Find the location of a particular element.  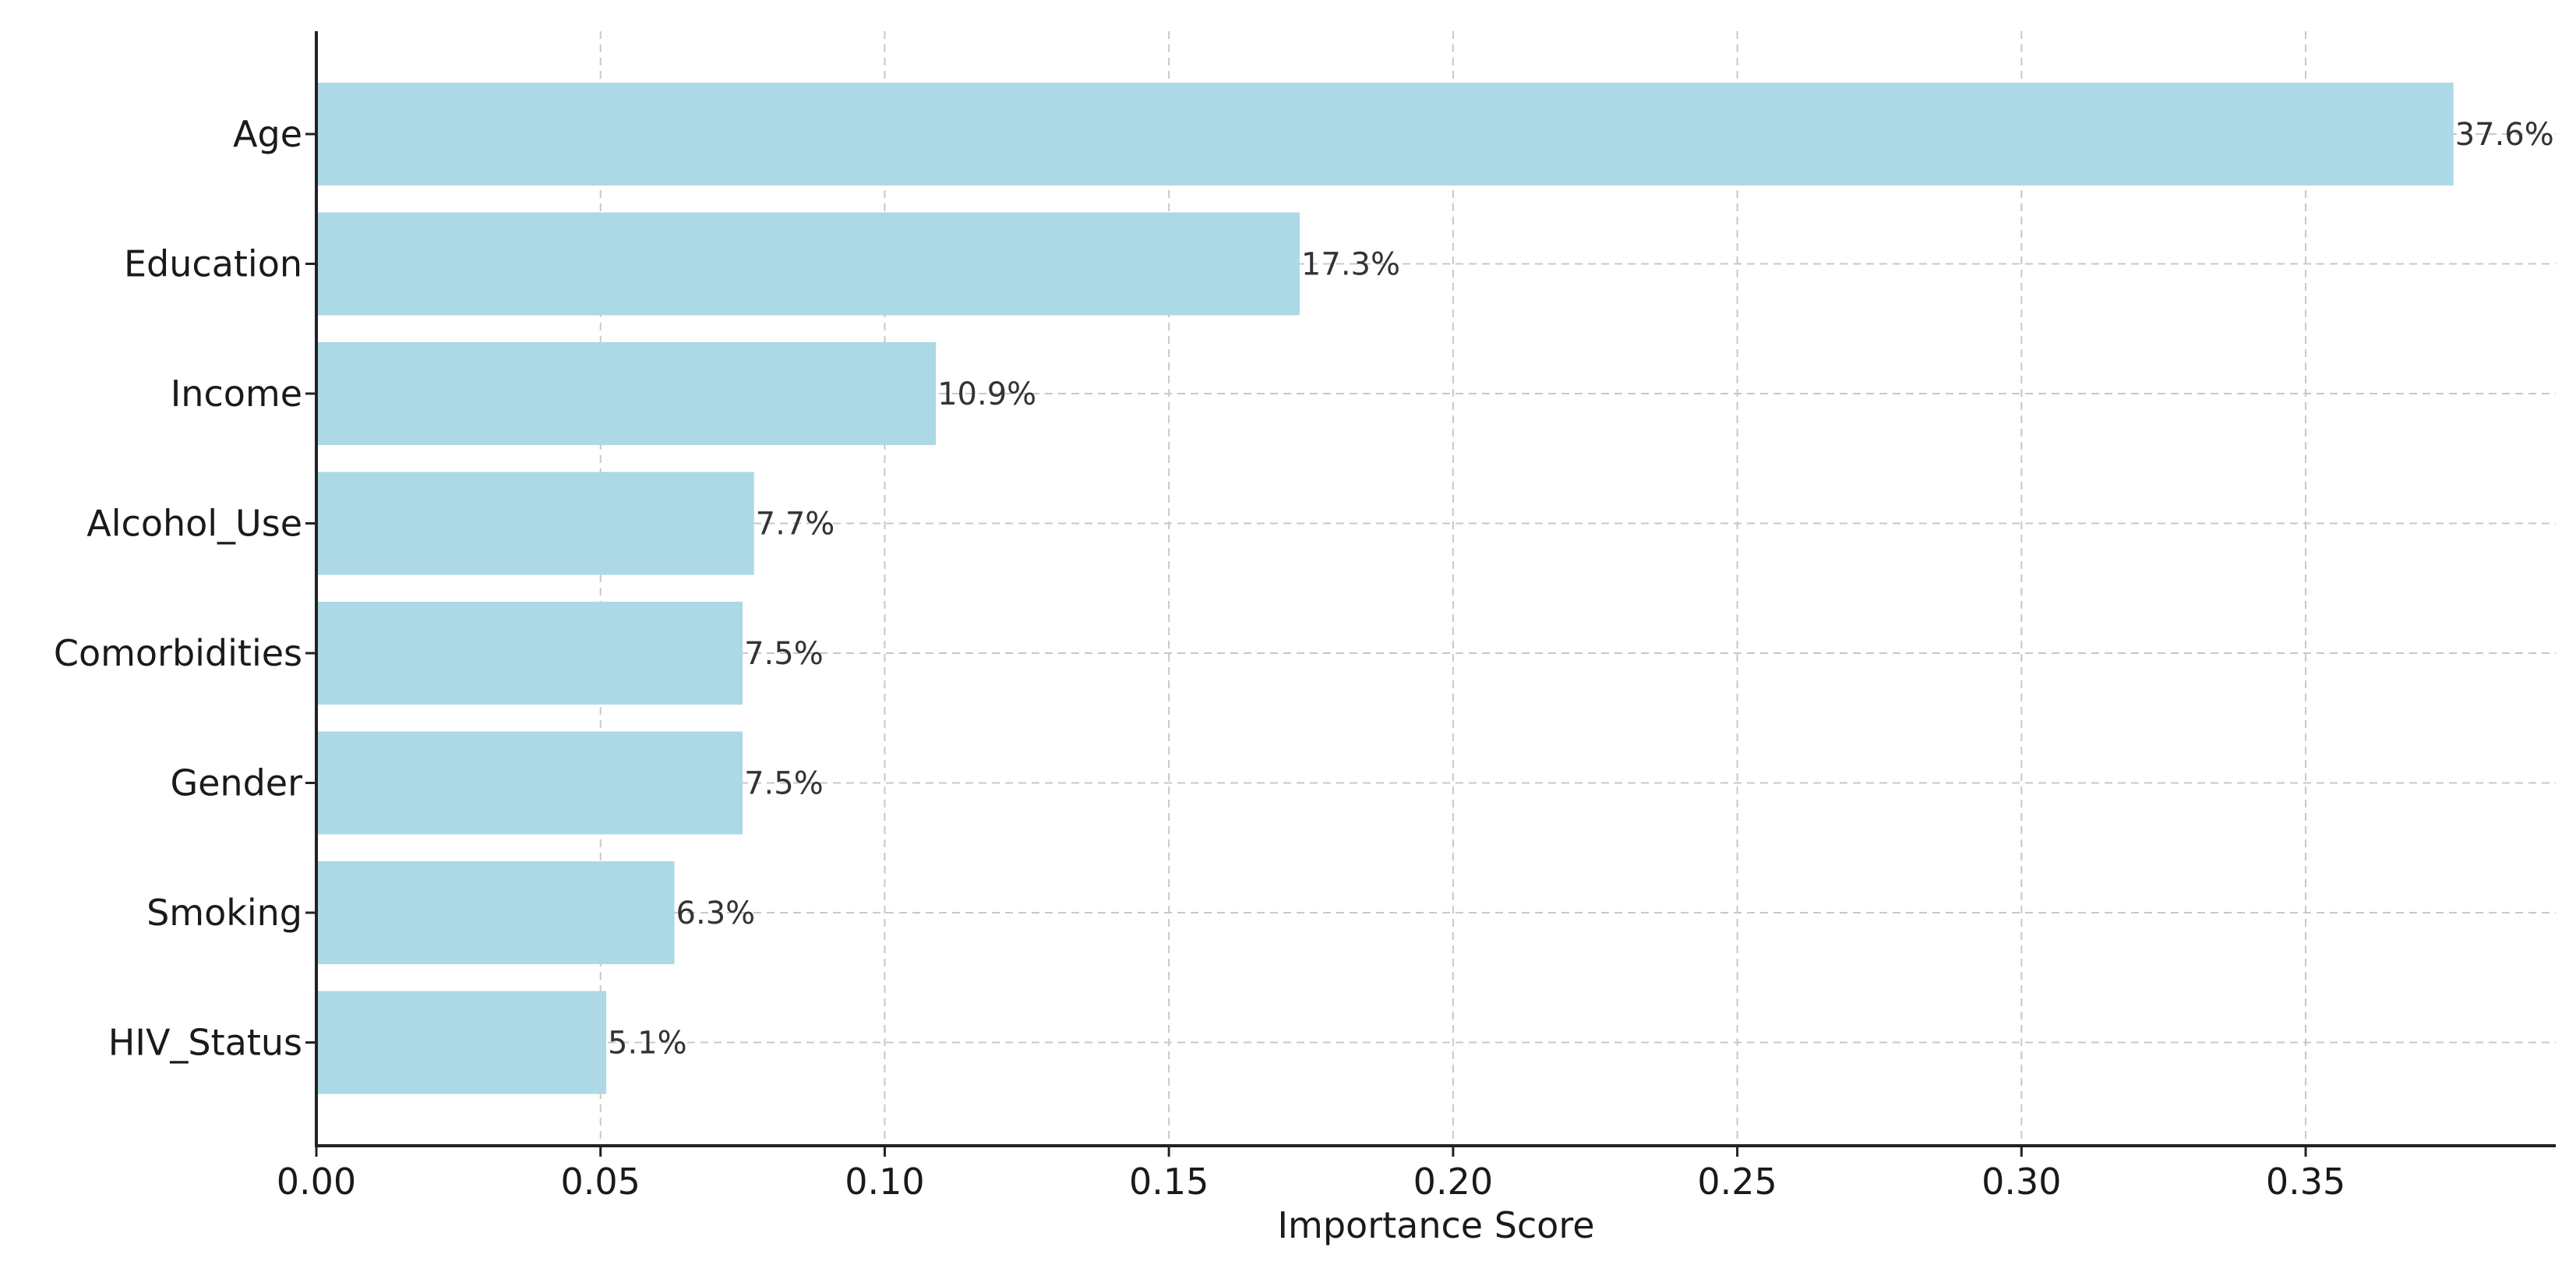

category-label: Age is located at coordinates (267, 134).